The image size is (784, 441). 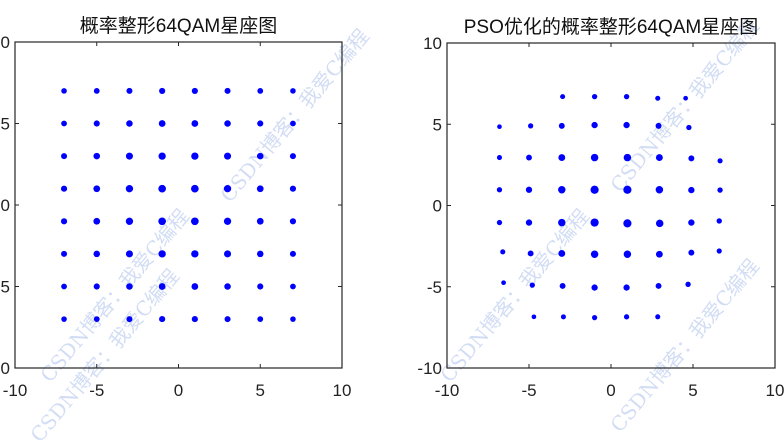 What do you see at coordinates (5, 42) in the screenshot?
I see `y-tick-label: 10` at bounding box center [5, 42].